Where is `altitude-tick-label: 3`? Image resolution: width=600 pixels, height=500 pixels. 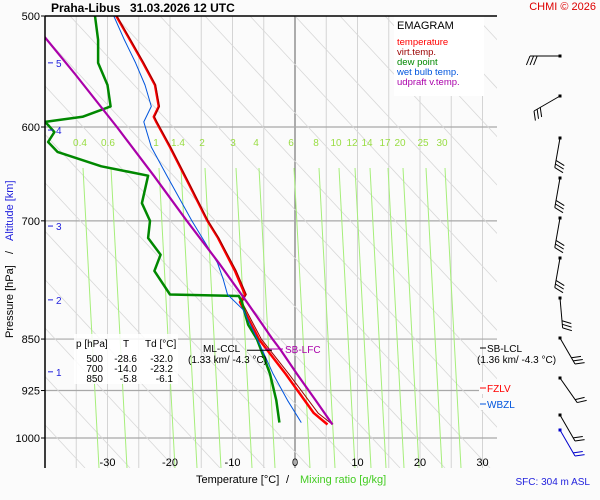 altitude-tick-label: 3 is located at coordinates (59, 227).